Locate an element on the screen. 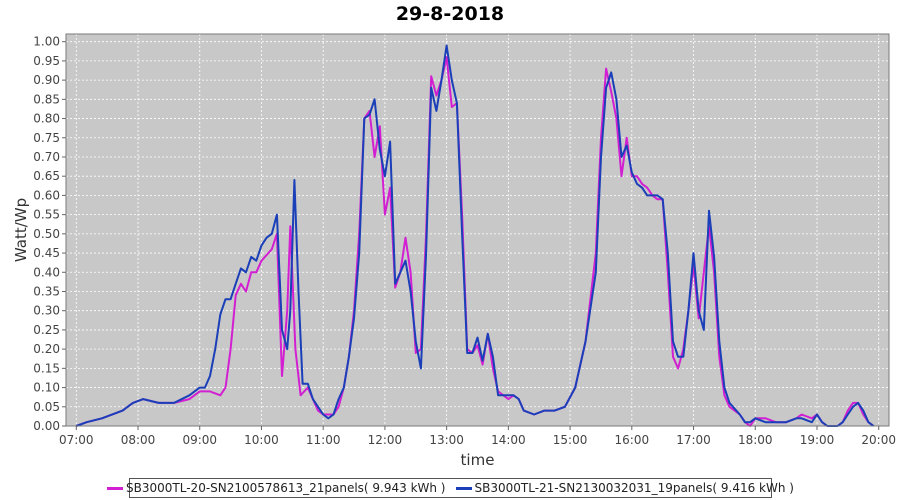 This screenshot has height=500, width=900. x-axis-label: time is located at coordinates (478, 460).